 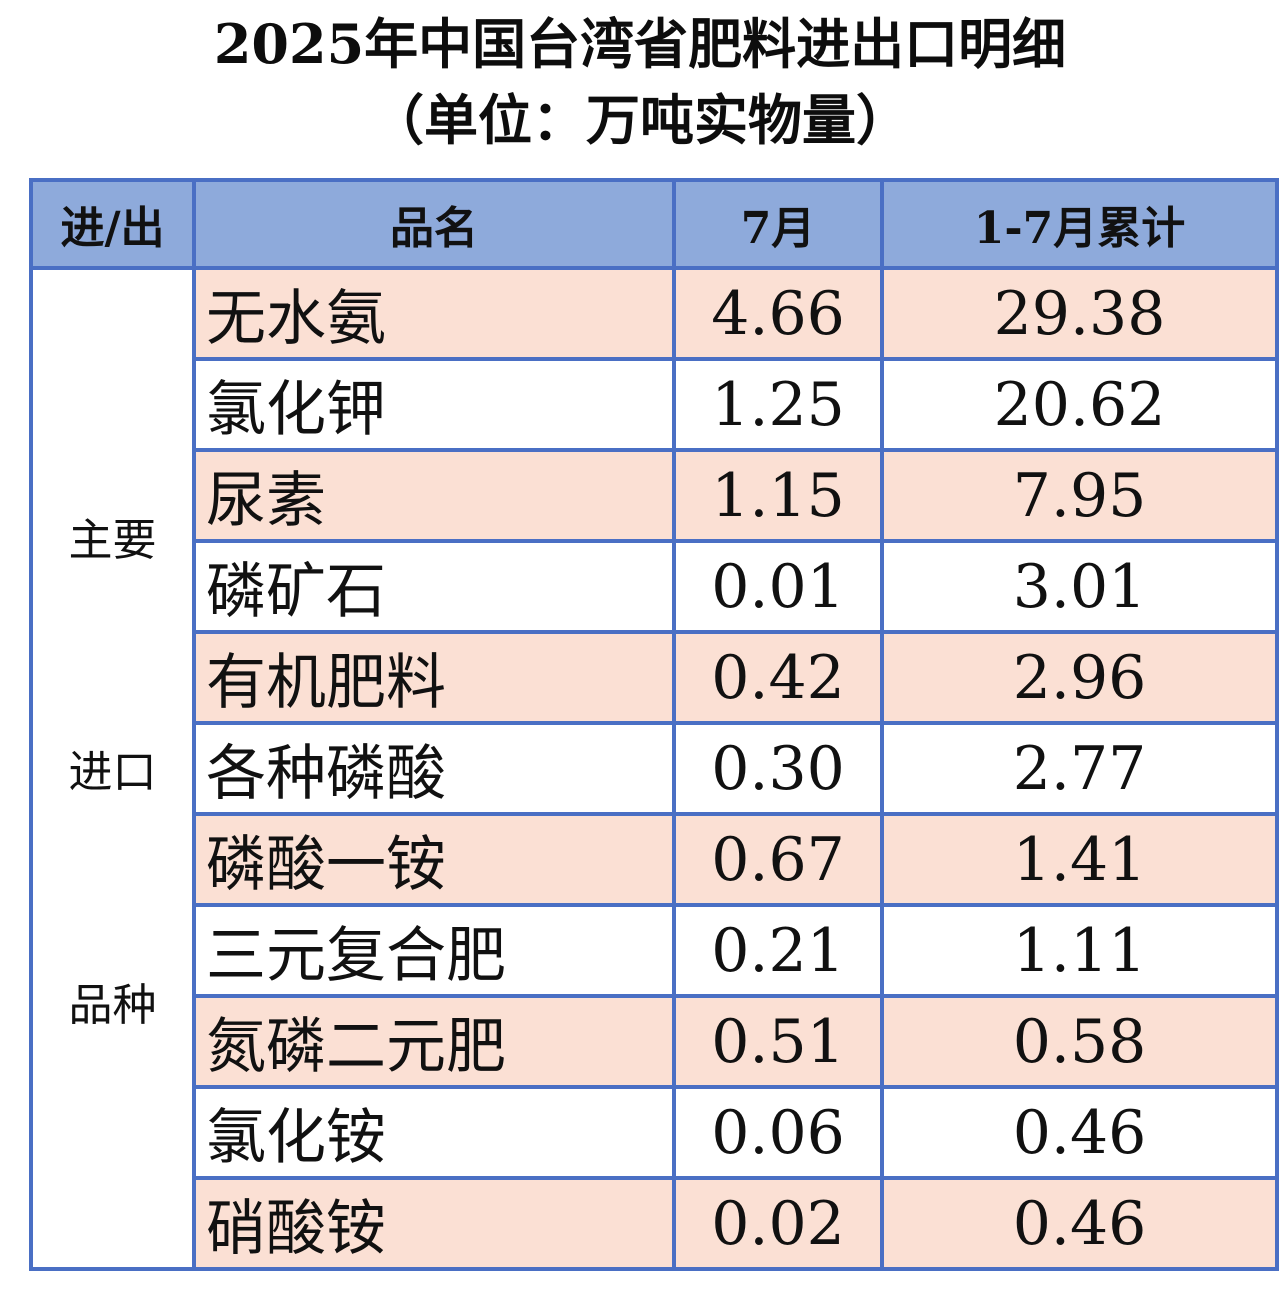 What do you see at coordinates (434, 677) in the screenshot?
I see `product-name-cell: 有机肥料` at bounding box center [434, 677].